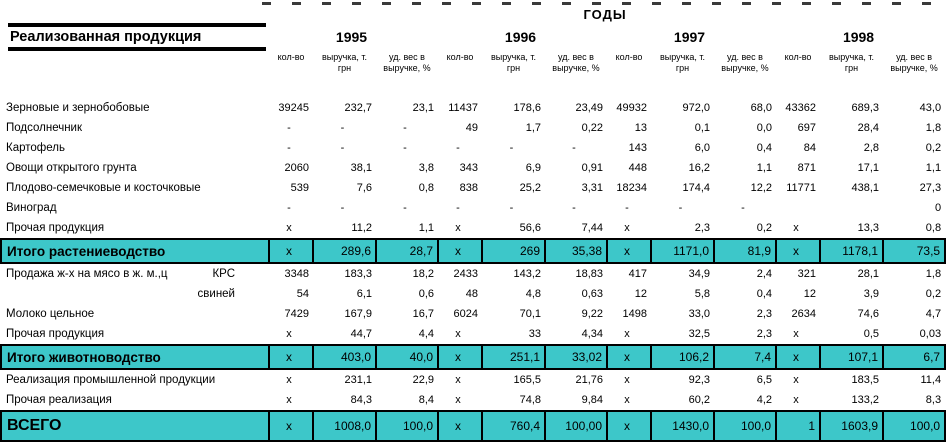 The image size is (946, 442). I want to click on value-cell: 18,83, so click(589, 274).